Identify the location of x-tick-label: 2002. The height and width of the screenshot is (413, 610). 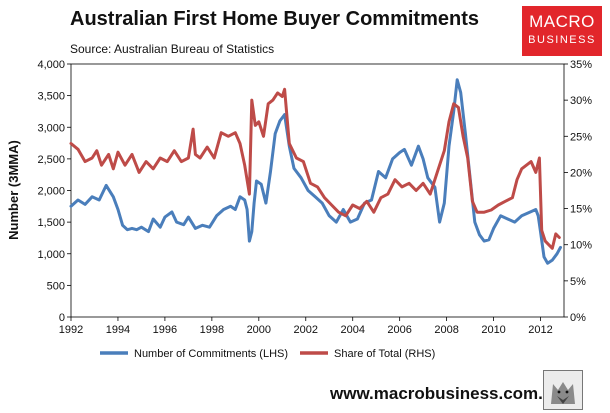
(306, 330).